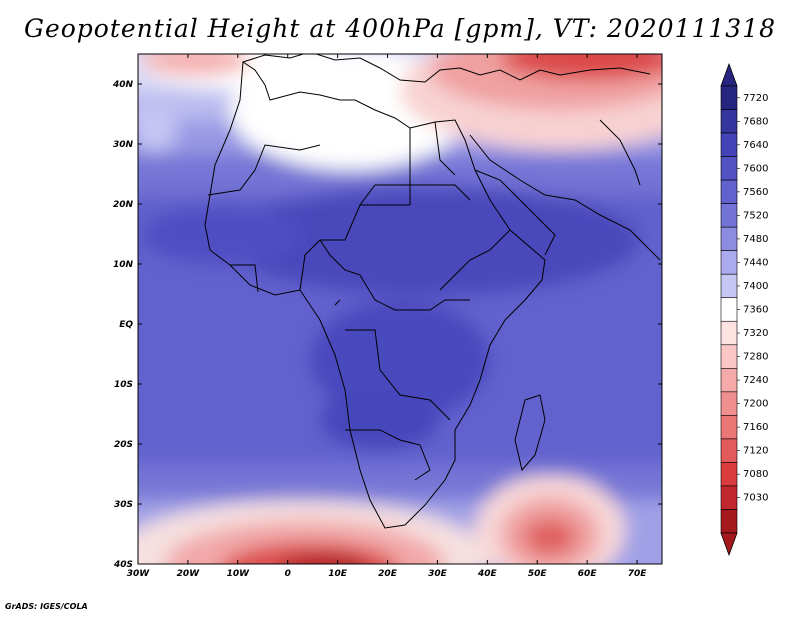  I want to click on colorbar-label: 7080, so click(755, 474).